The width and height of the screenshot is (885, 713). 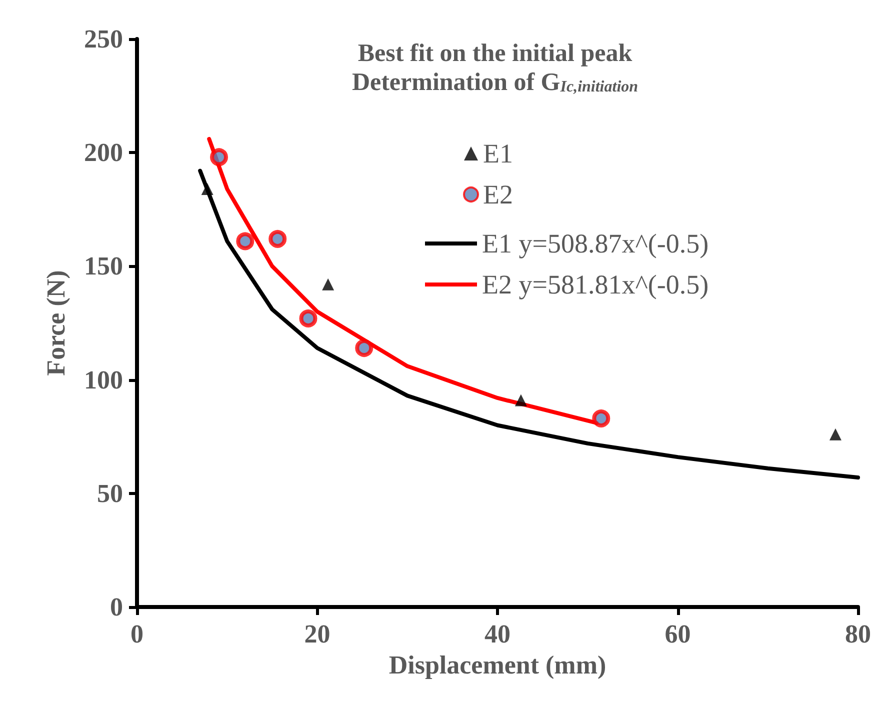 I want to click on y-tick-label: 50, so click(x=110, y=493).